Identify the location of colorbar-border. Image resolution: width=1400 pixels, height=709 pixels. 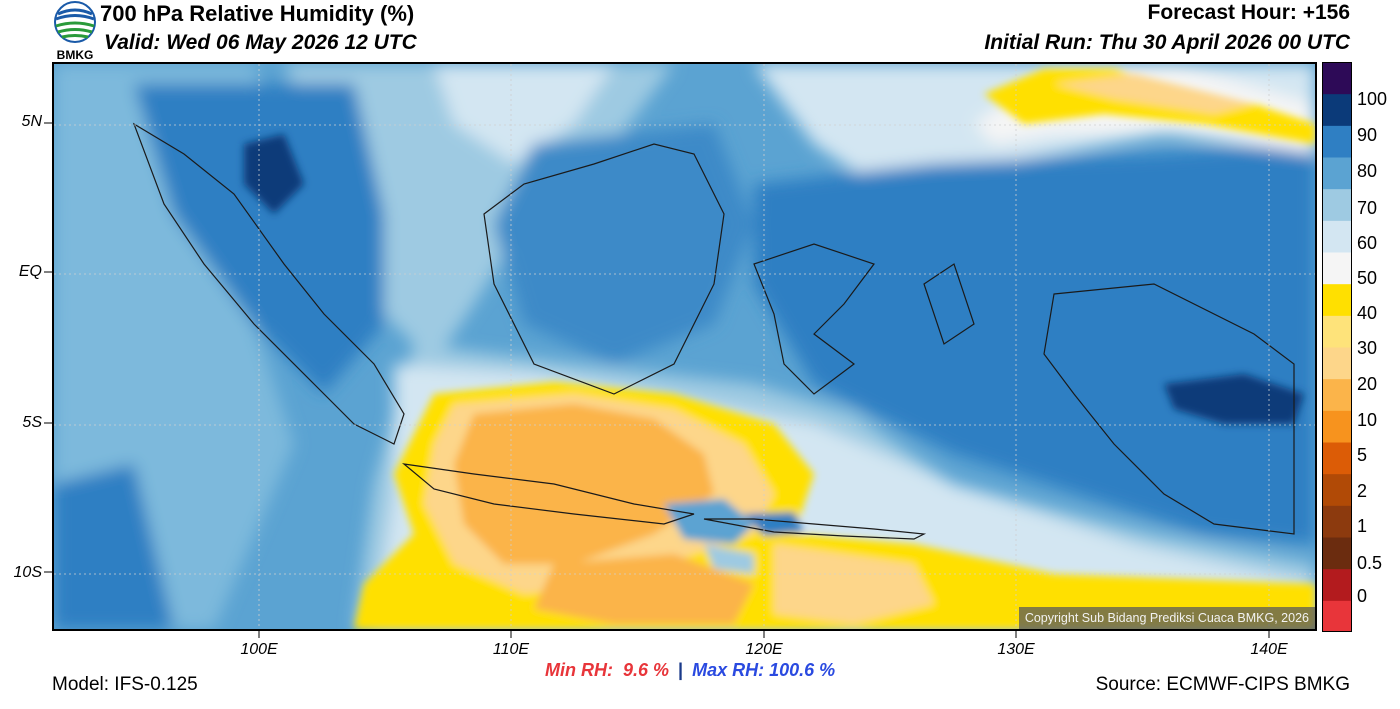
(1337, 347).